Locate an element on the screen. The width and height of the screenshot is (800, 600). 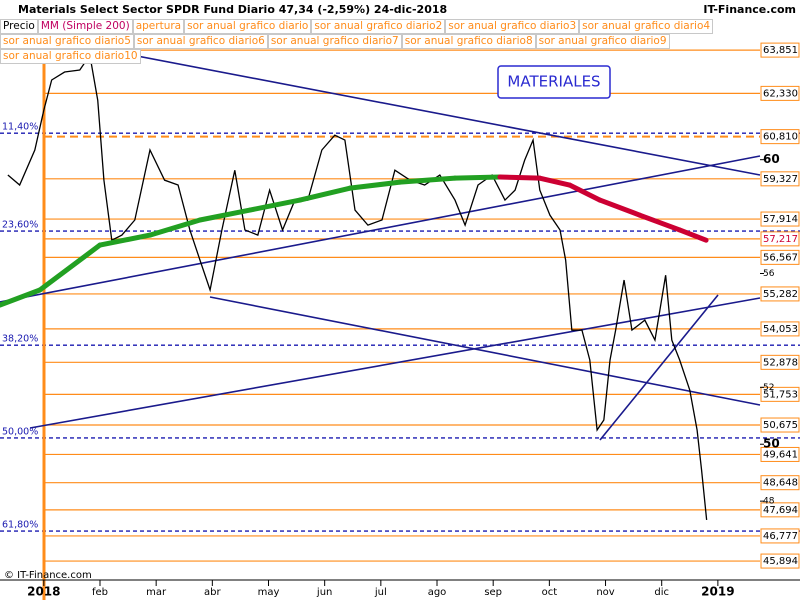
x-tick-label: 2019 is located at coordinates (717, 592).